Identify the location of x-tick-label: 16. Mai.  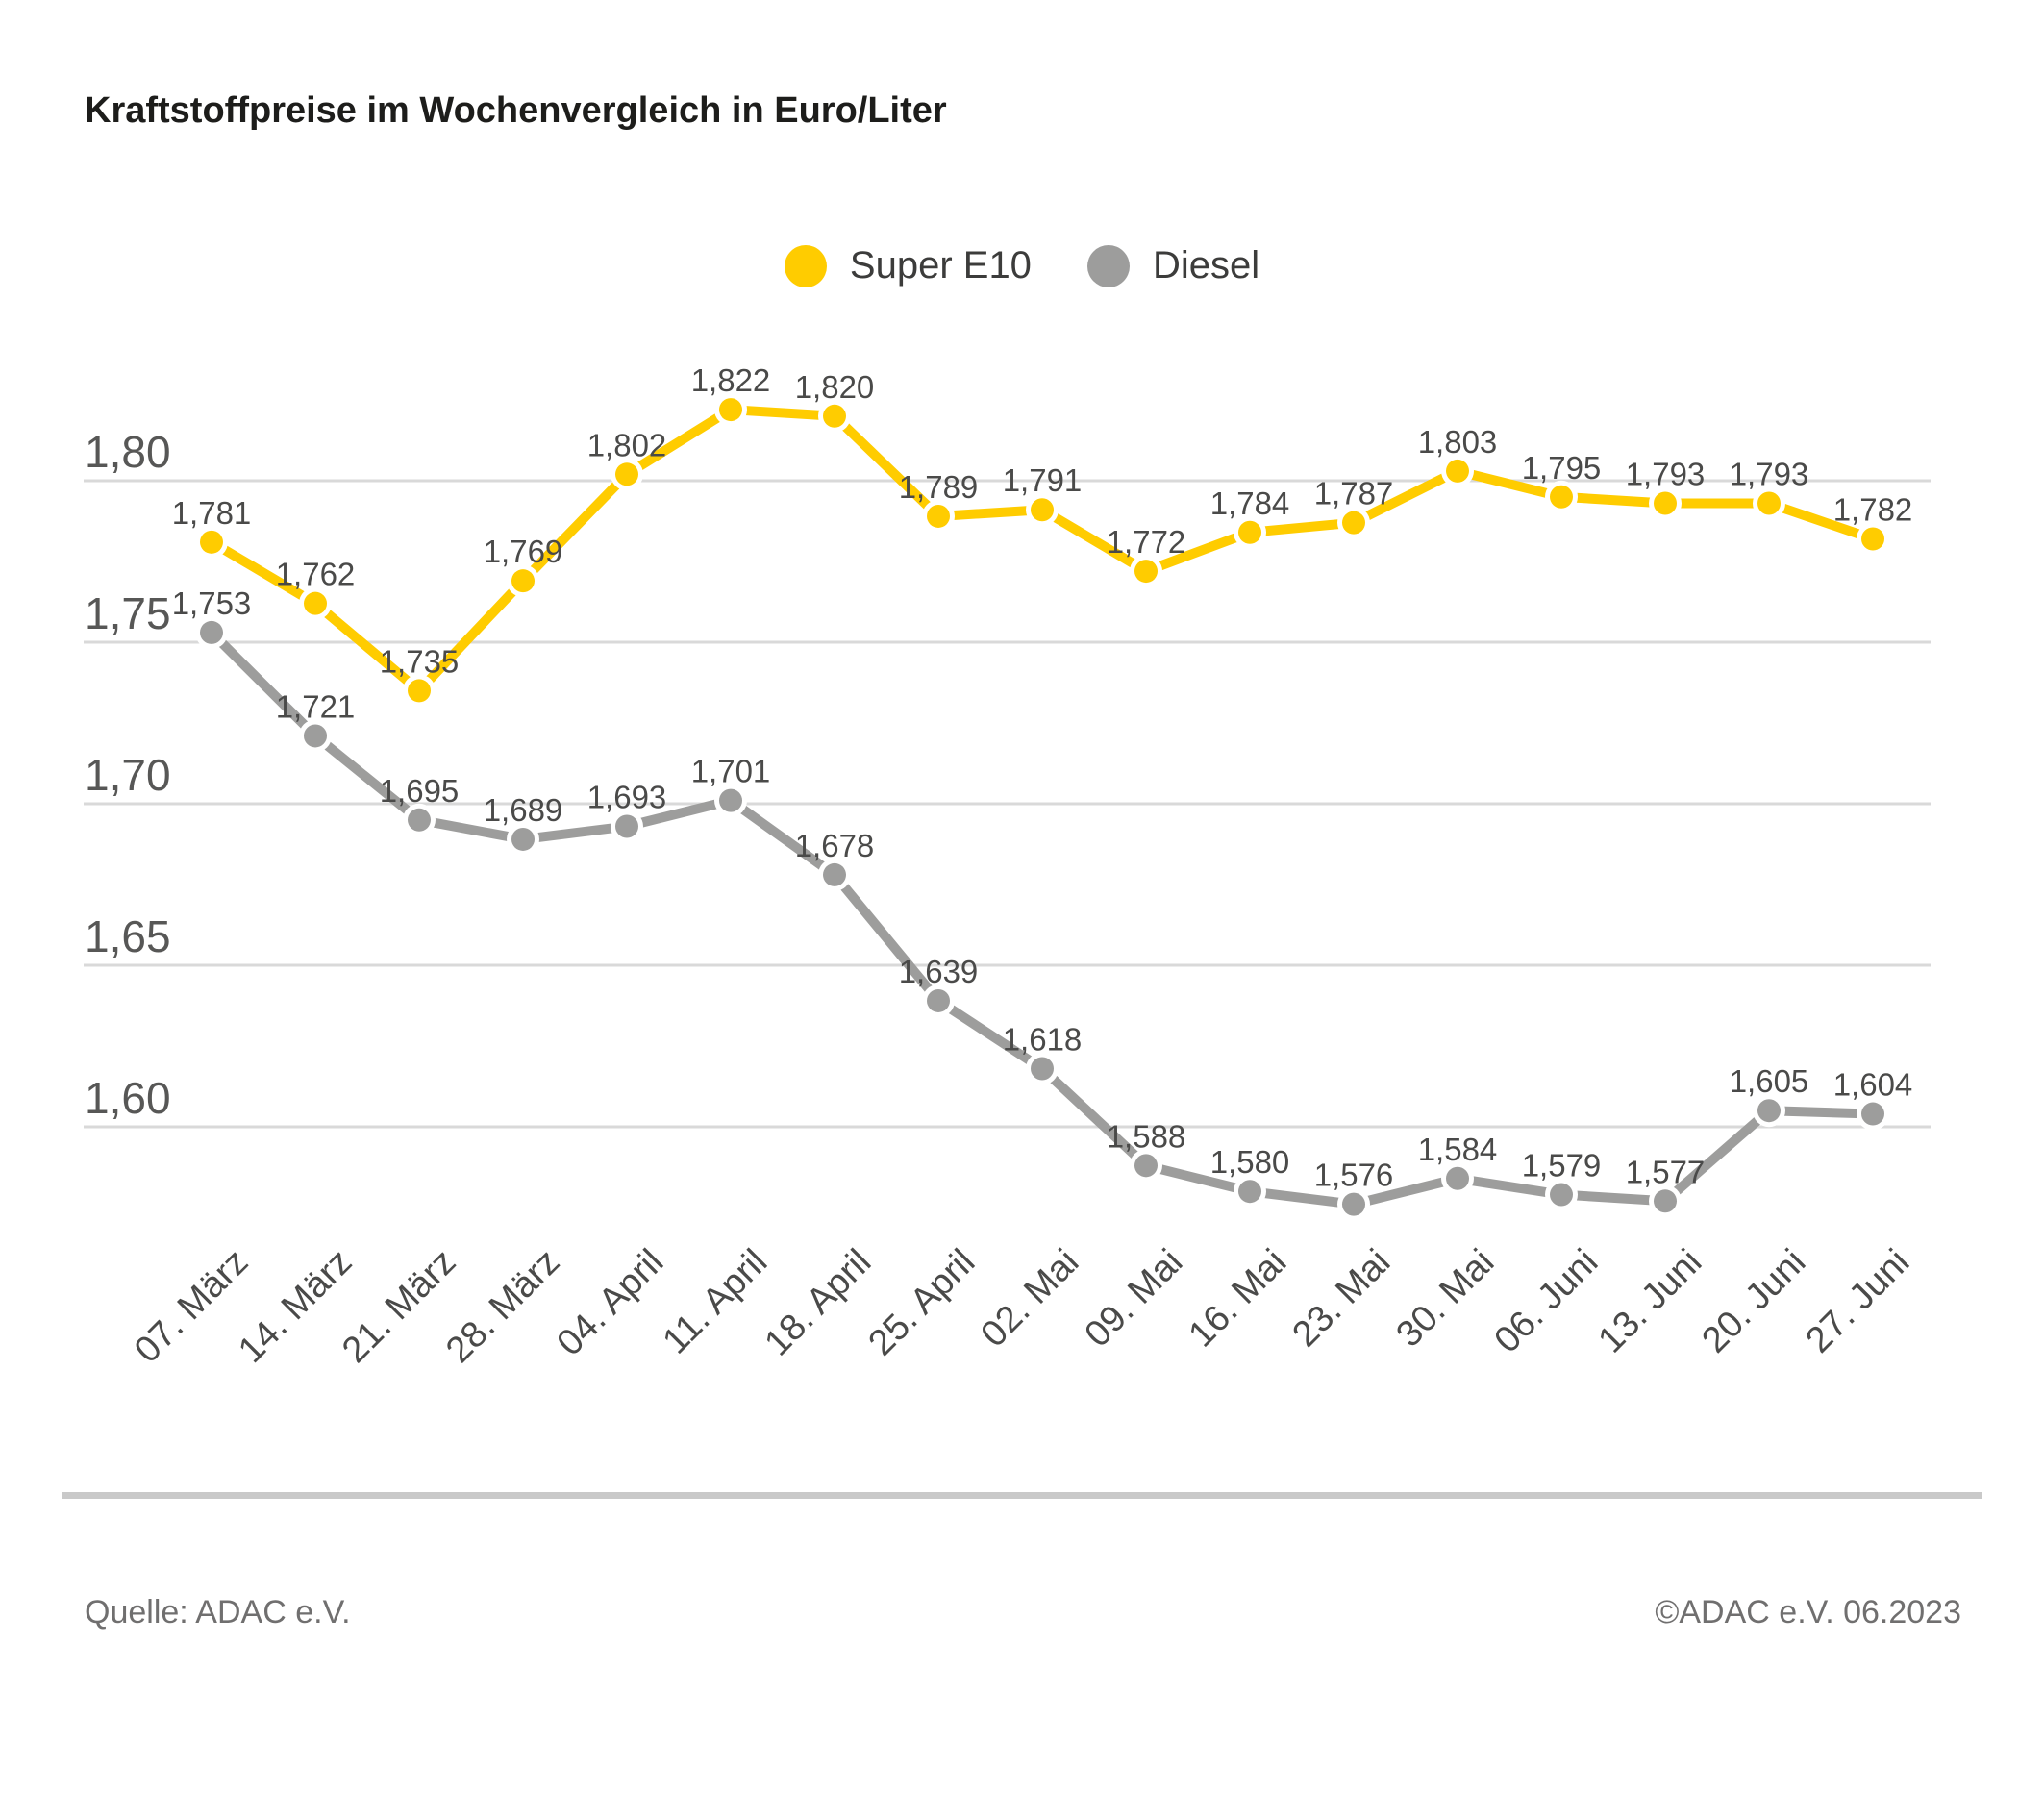
(1238, 1299).